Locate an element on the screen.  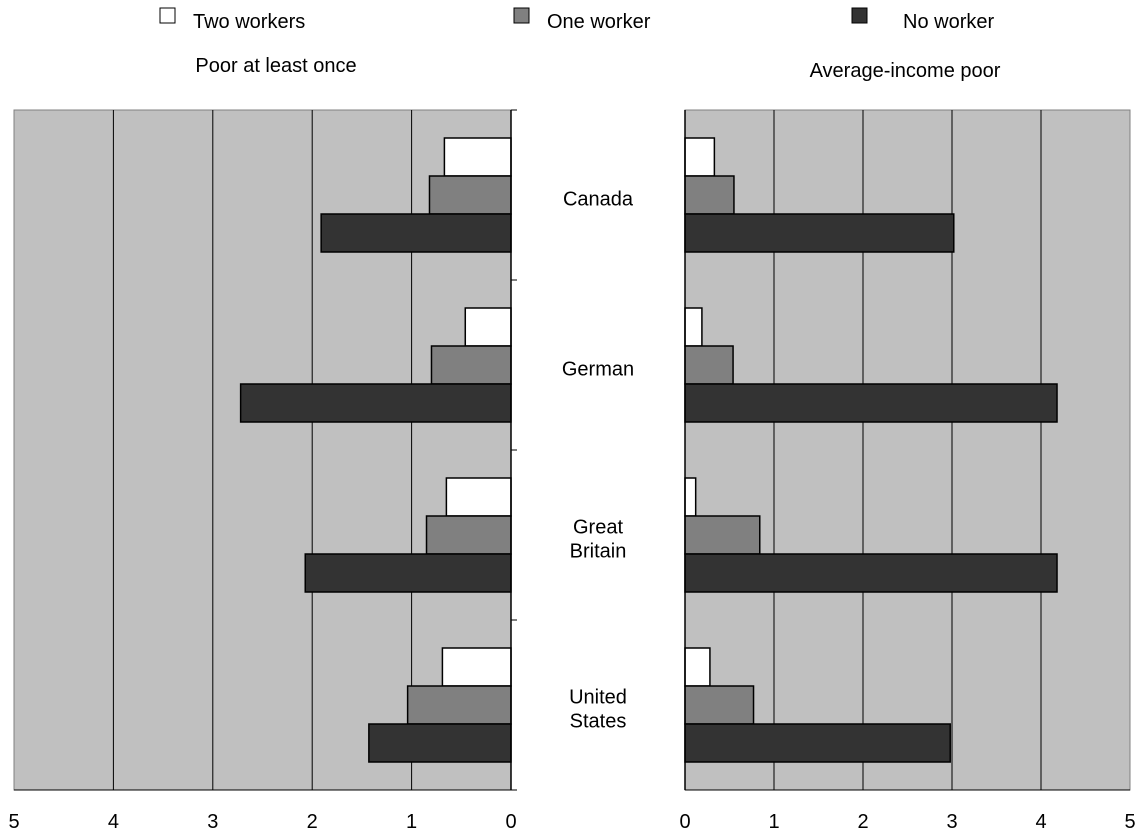
left-bar-canada-two-workers is located at coordinates (477, 157).